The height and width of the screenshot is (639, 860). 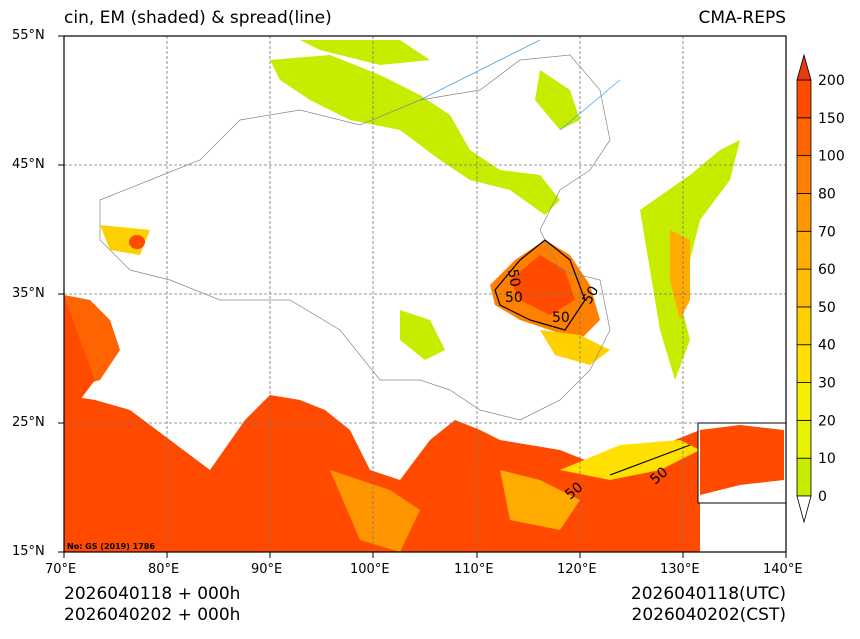 What do you see at coordinates (28, 293) in the screenshot?
I see `lat-label: 35°N` at bounding box center [28, 293].